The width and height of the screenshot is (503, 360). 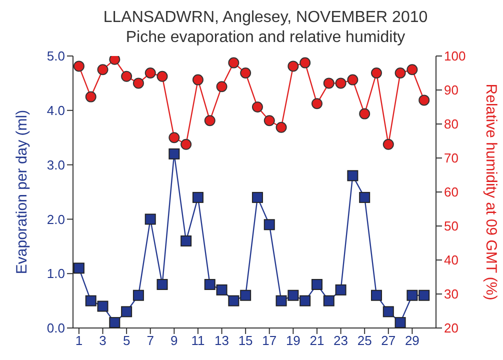 I want to click on y2-tick-label: 50, so click(x=451, y=226).